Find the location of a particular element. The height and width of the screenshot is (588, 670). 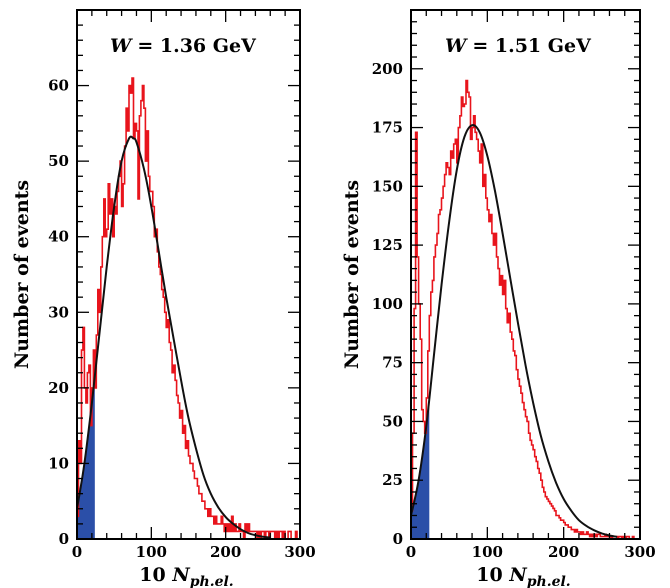

y-tick-label: 10 is located at coordinates (58, 463).